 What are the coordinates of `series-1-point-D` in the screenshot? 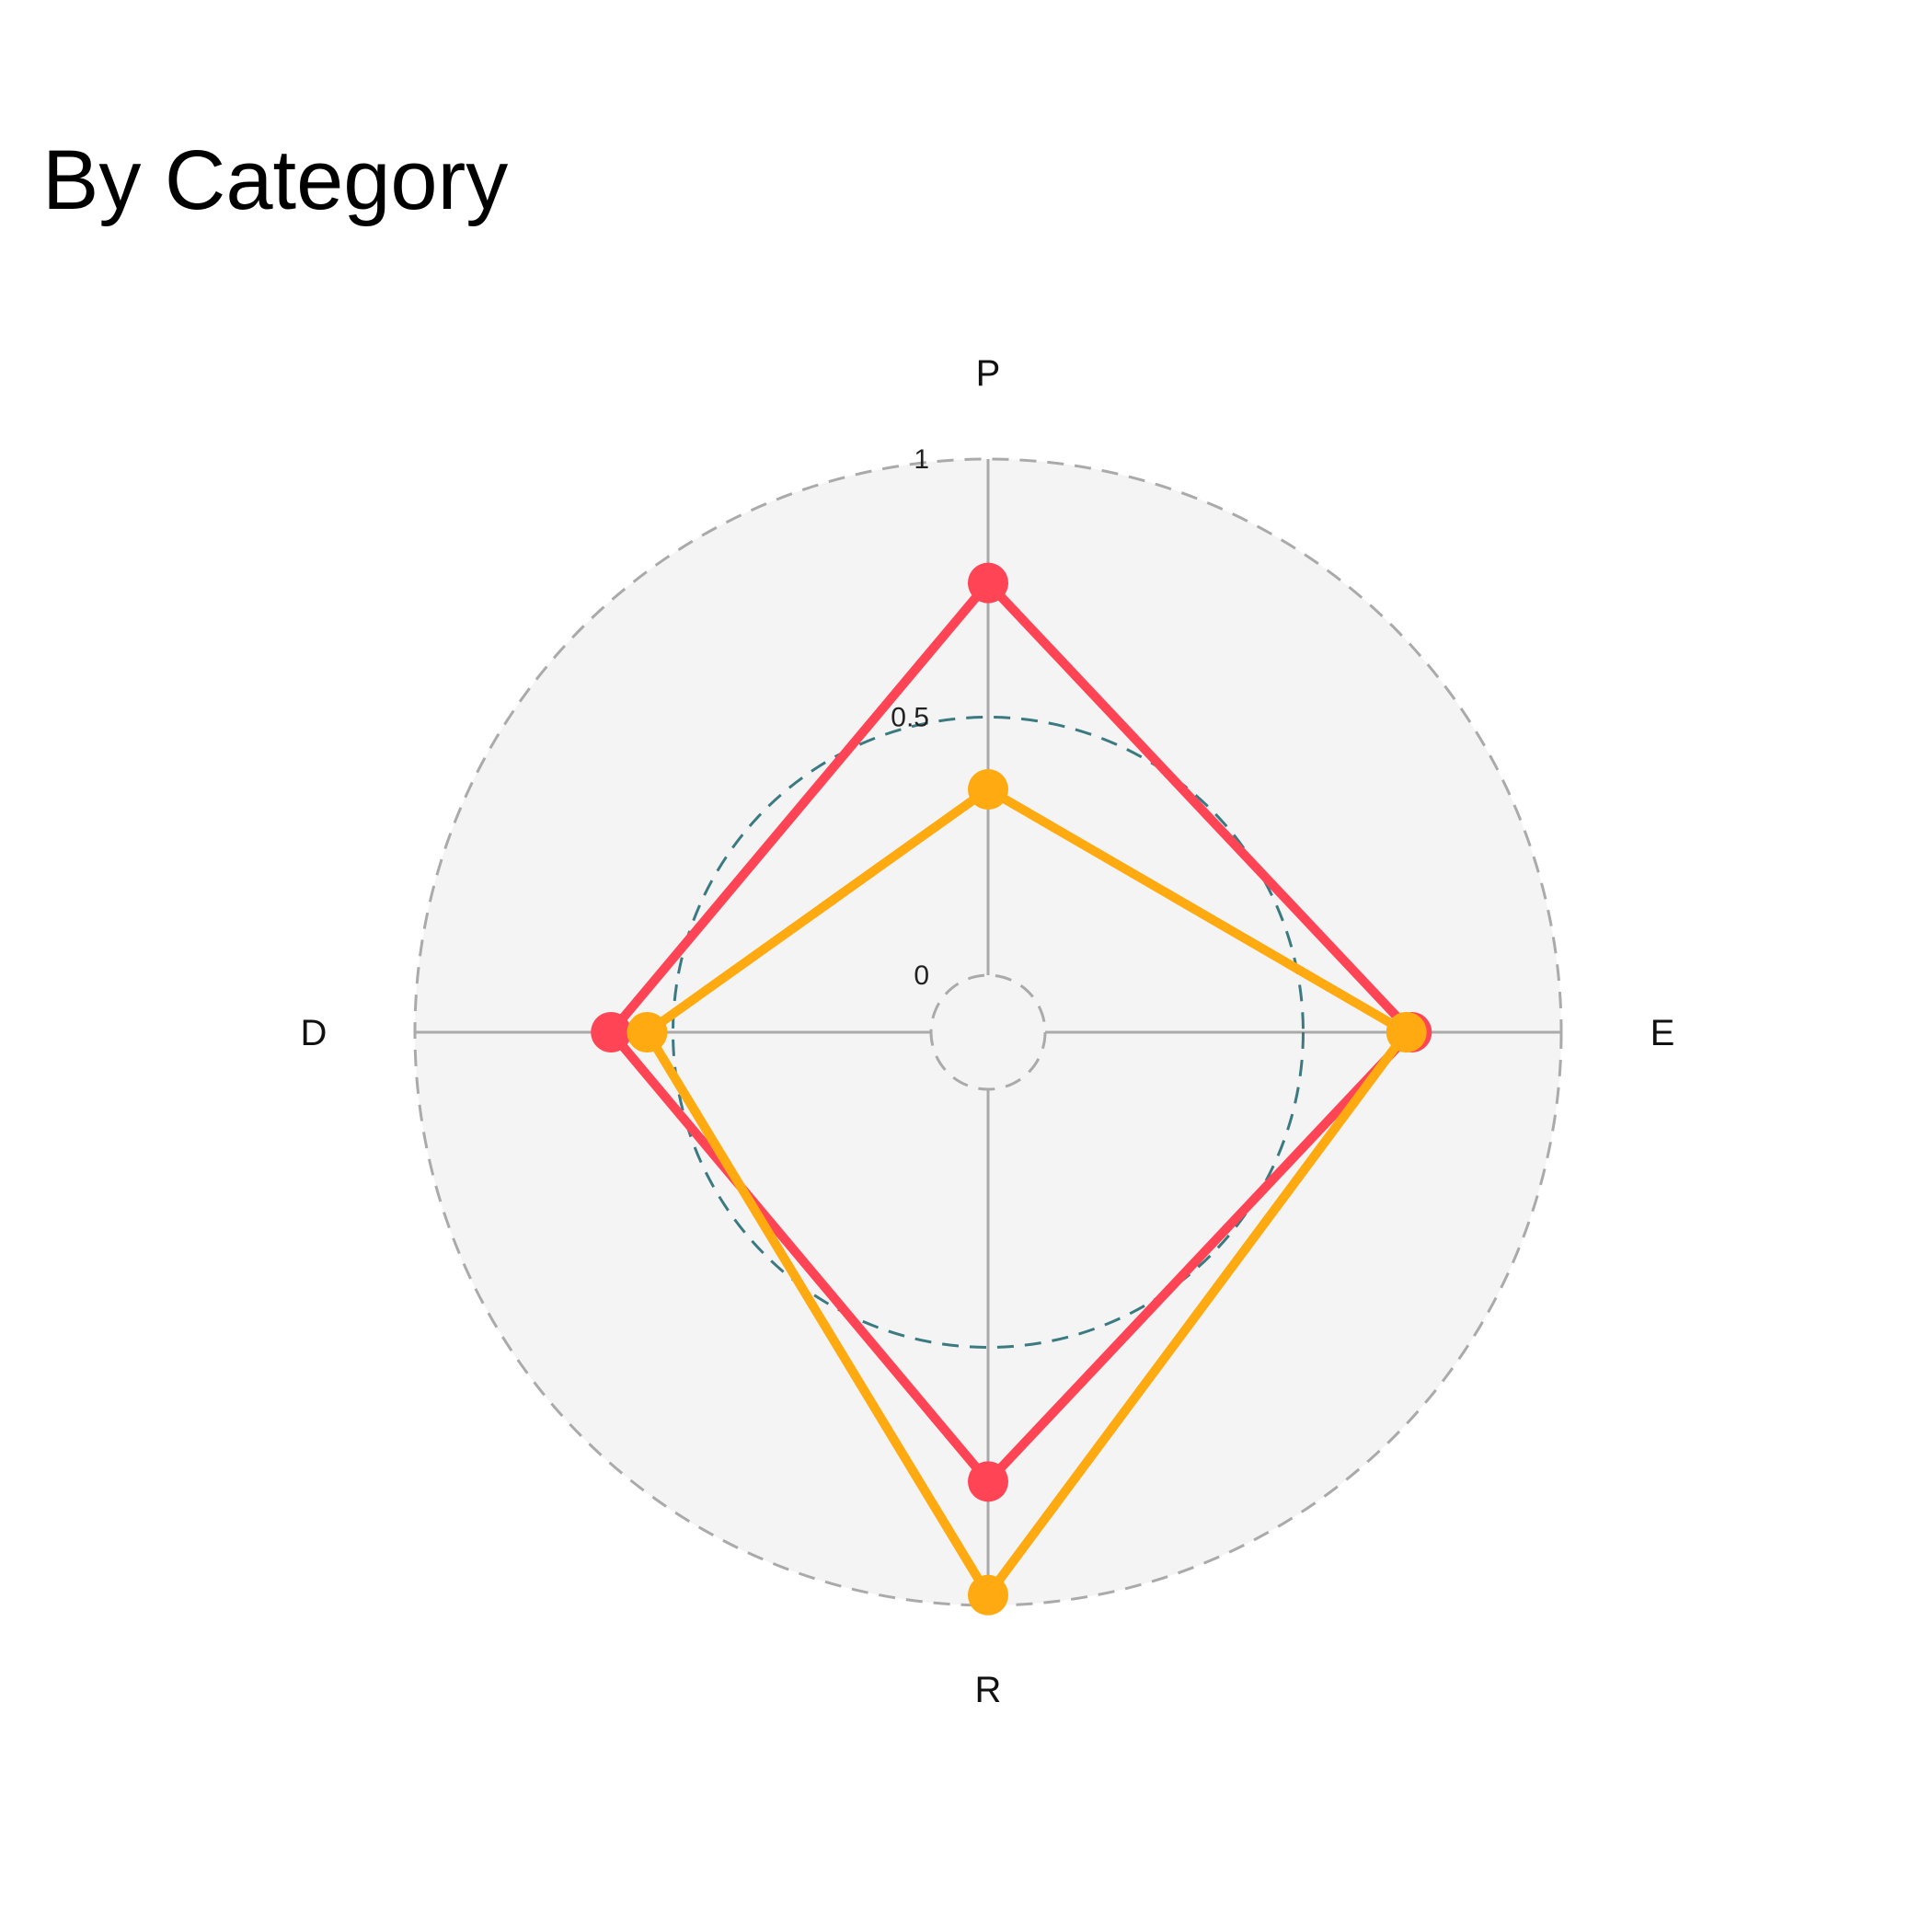 It's located at (647, 1032).